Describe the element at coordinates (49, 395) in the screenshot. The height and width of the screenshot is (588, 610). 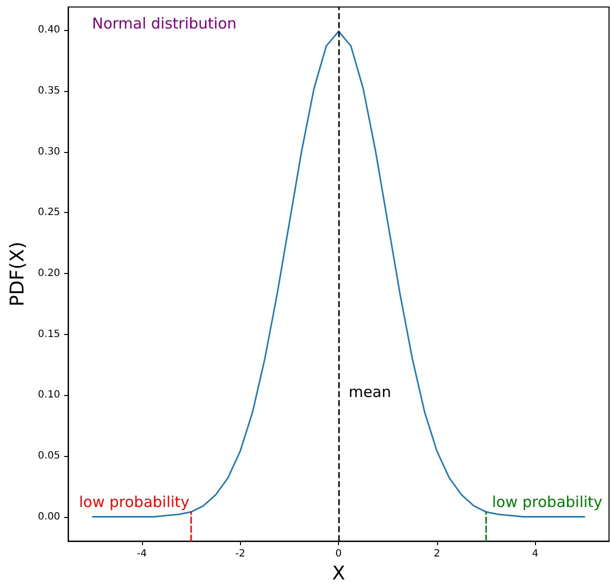
I see `y-tick-label: 0.10` at that location.